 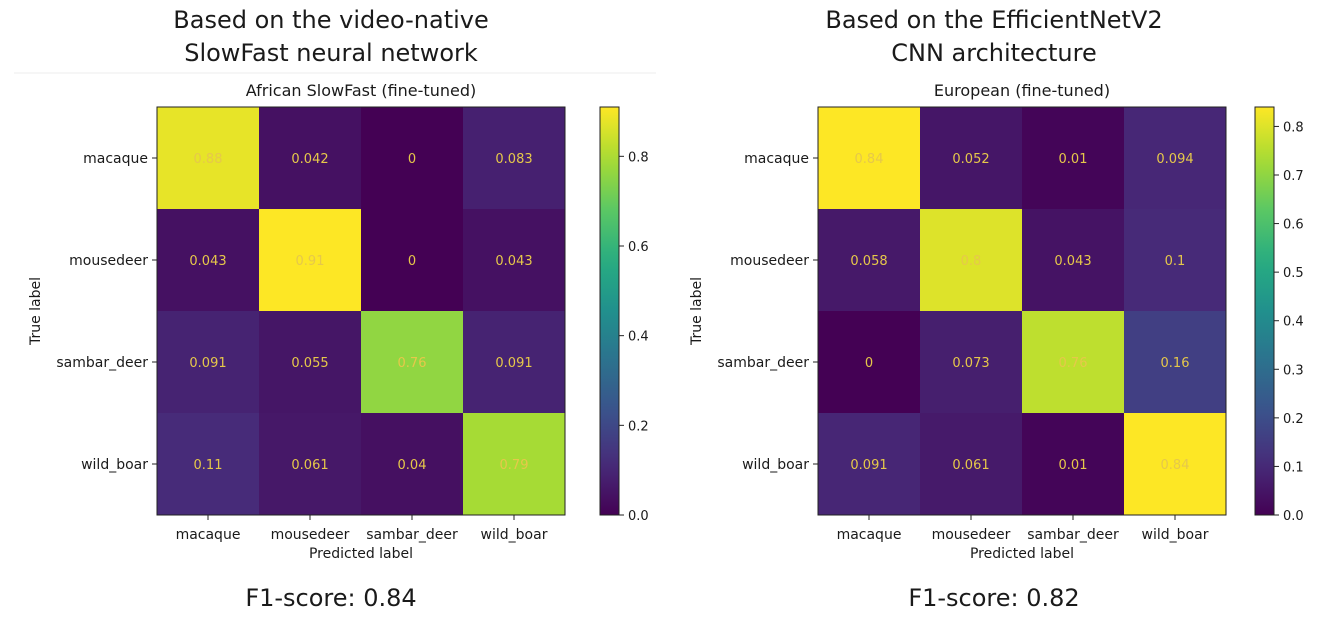 What do you see at coordinates (994, 598) in the screenshot?
I see `f1-score-label: F1-score: 0.82` at bounding box center [994, 598].